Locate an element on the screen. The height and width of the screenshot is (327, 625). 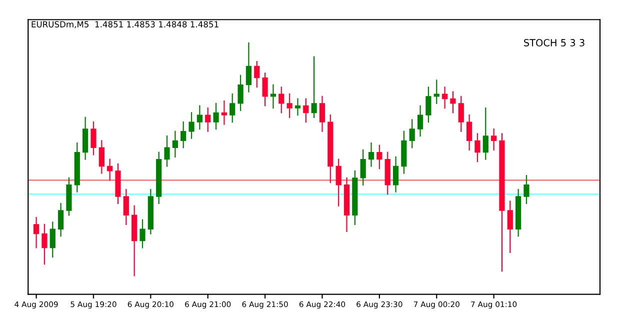
annotation: STOCH 5 3 3 is located at coordinates (554, 42).